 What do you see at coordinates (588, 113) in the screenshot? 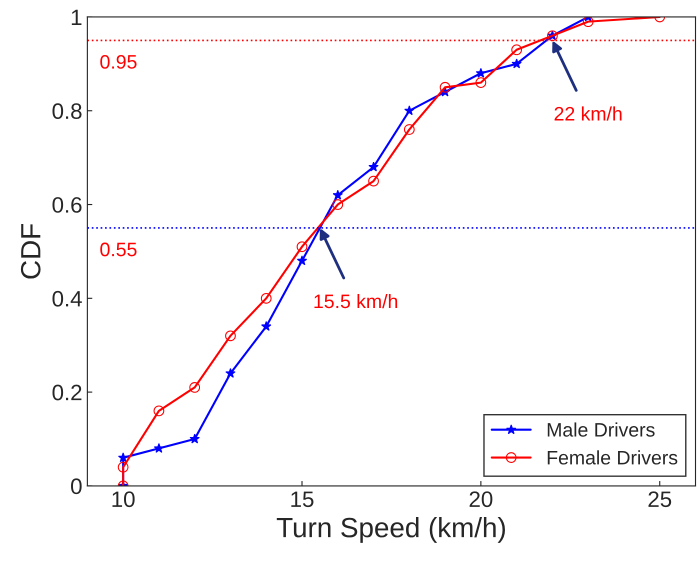
I see `annotation: 22 km/h` at bounding box center [588, 113].